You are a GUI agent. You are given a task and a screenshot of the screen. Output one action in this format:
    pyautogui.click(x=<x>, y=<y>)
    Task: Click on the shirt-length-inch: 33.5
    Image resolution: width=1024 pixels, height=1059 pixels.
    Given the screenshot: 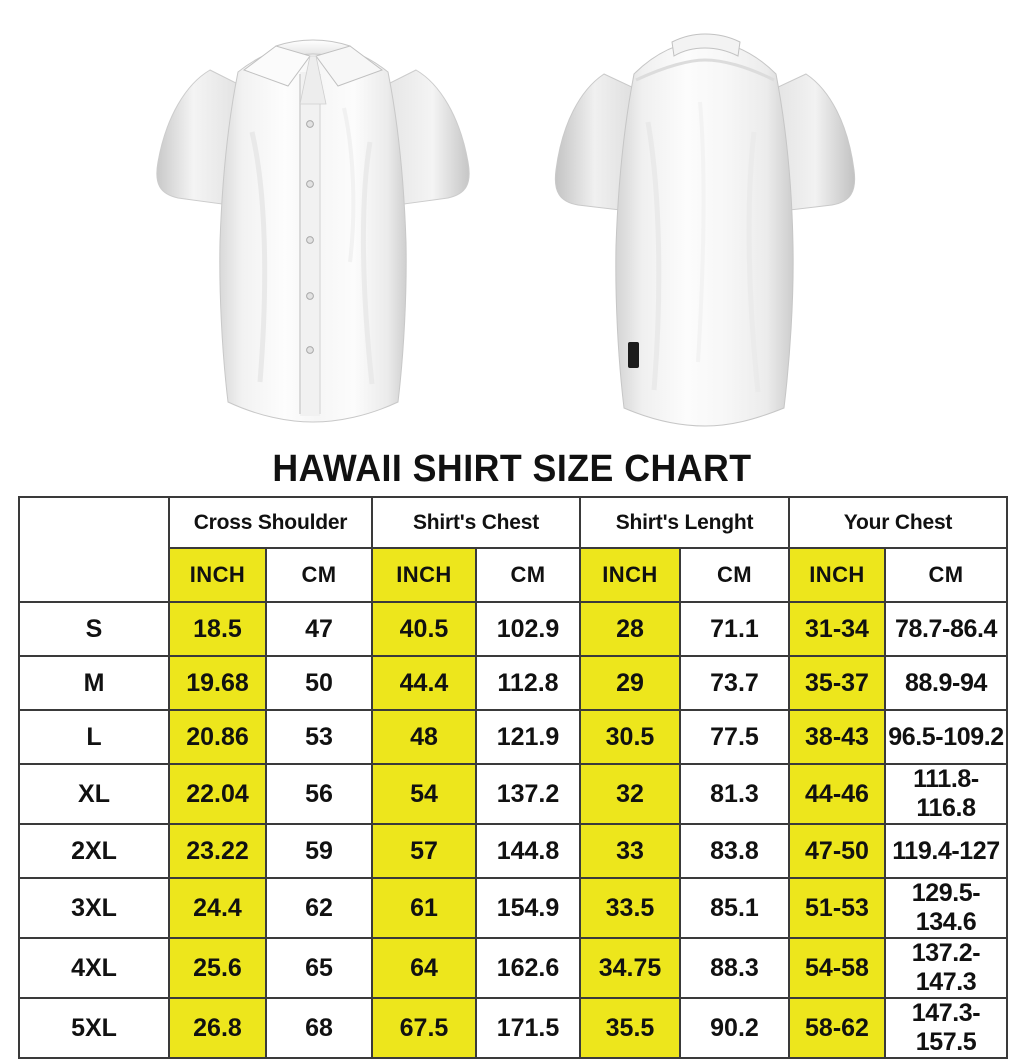 What is the action you would take?
    pyautogui.click(x=630, y=908)
    